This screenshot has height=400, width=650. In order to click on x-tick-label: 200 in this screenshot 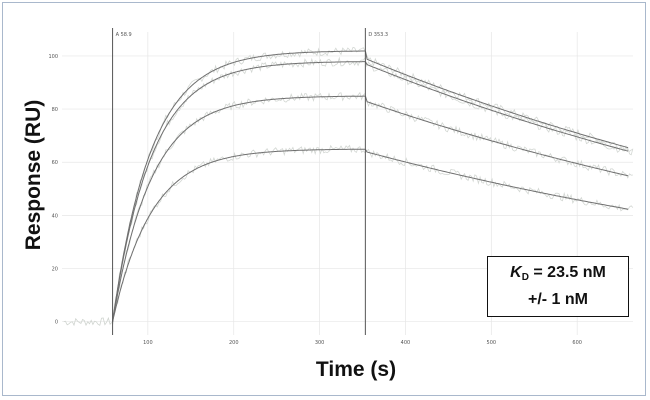, I will do `click(234, 343)`.